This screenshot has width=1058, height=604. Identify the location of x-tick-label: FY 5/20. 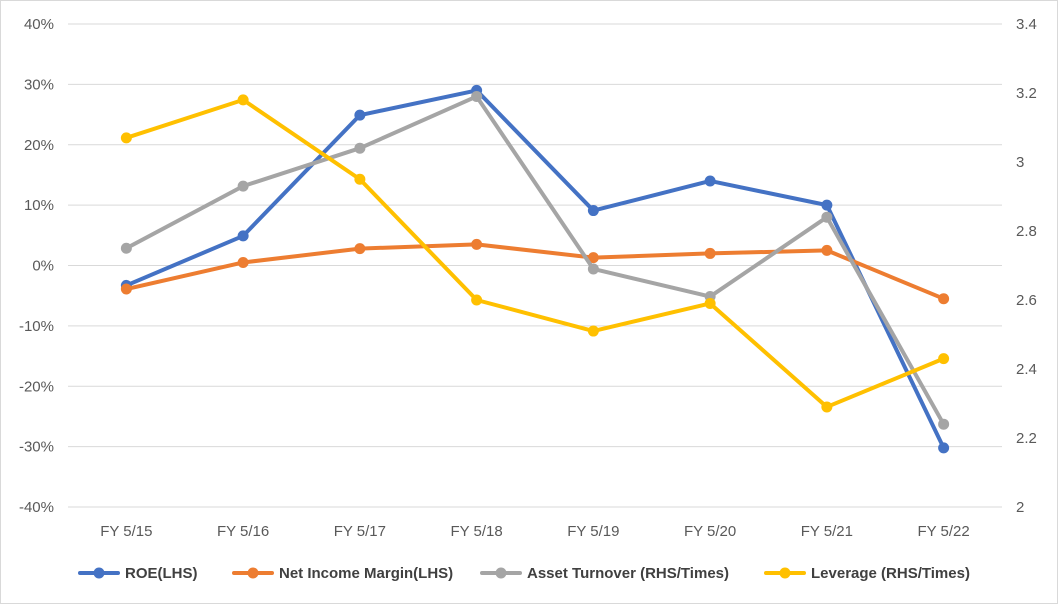
(710, 531).